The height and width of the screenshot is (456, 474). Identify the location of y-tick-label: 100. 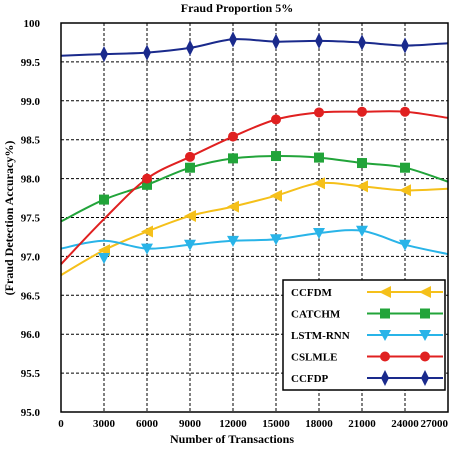
(32, 24).